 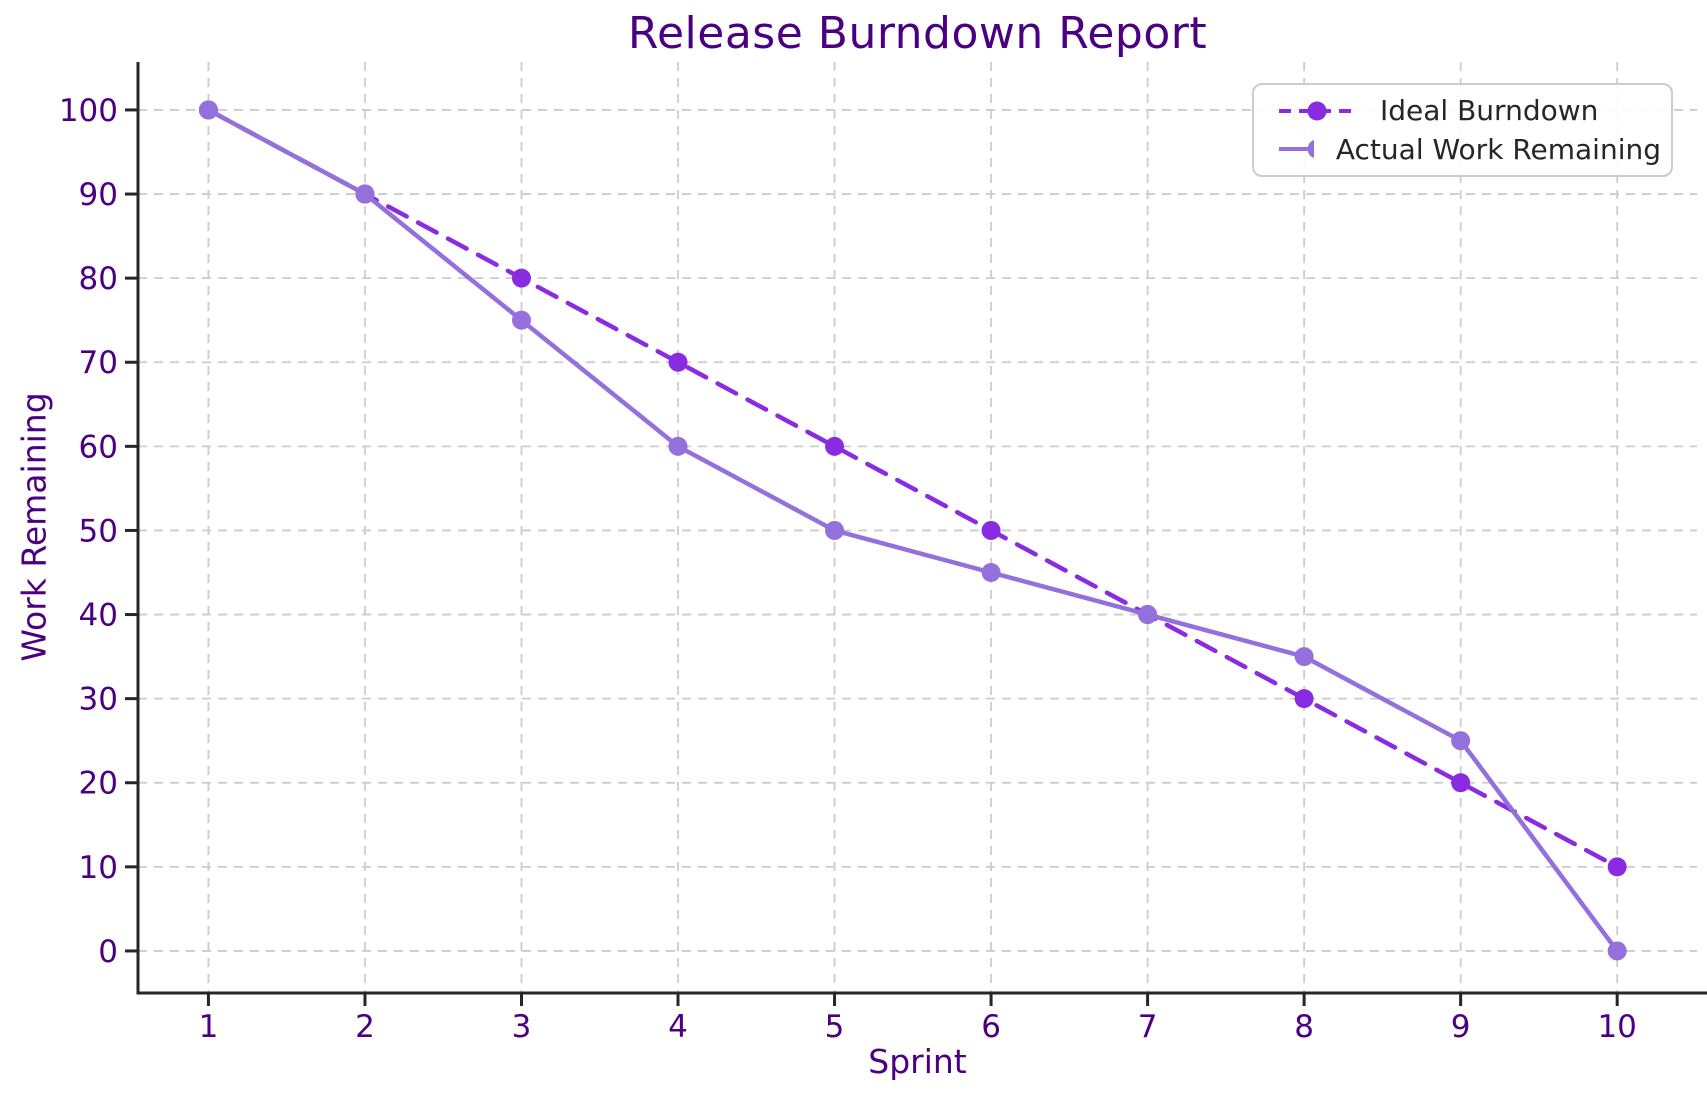 What do you see at coordinates (835, 1027) in the screenshot?
I see `x-tick-label: 5` at bounding box center [835, 1027].